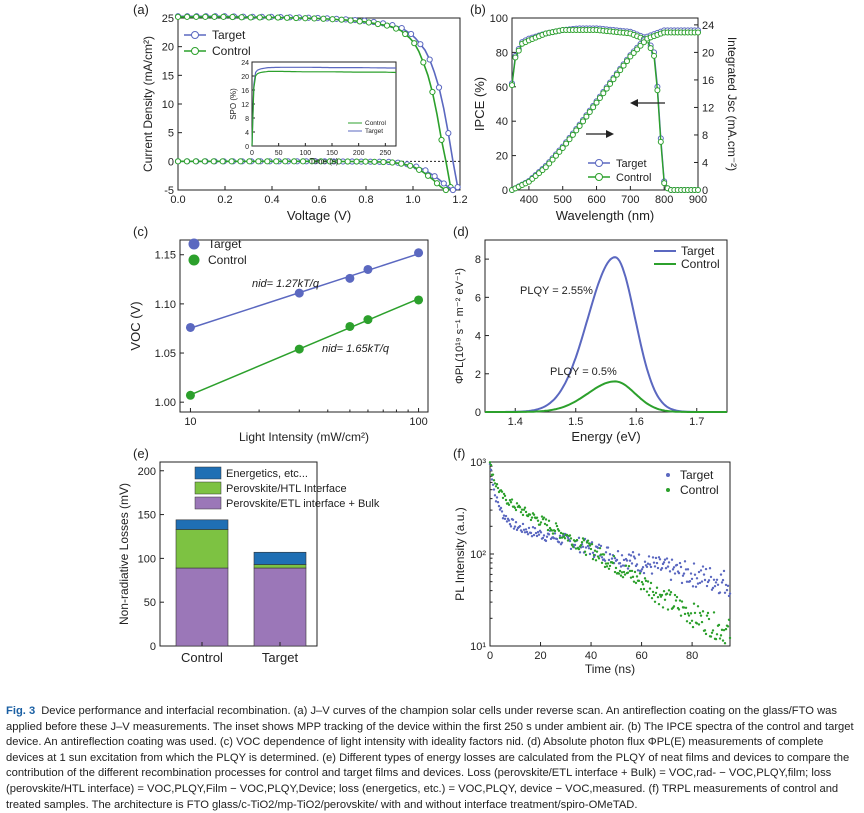  What do you see at coordinates (304, 291) in the screenshot?
I see `voc-fit-line` at bounding box center [304, 291].